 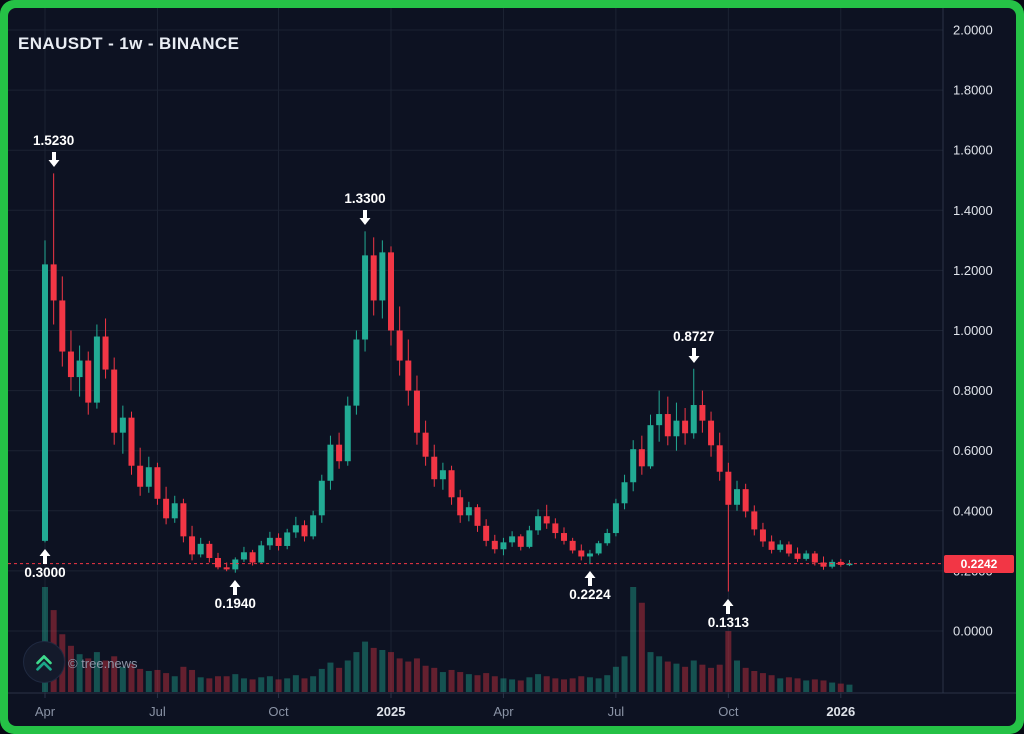 I want to click on watermark-text: © tree.news, so click(x=103, y=663).